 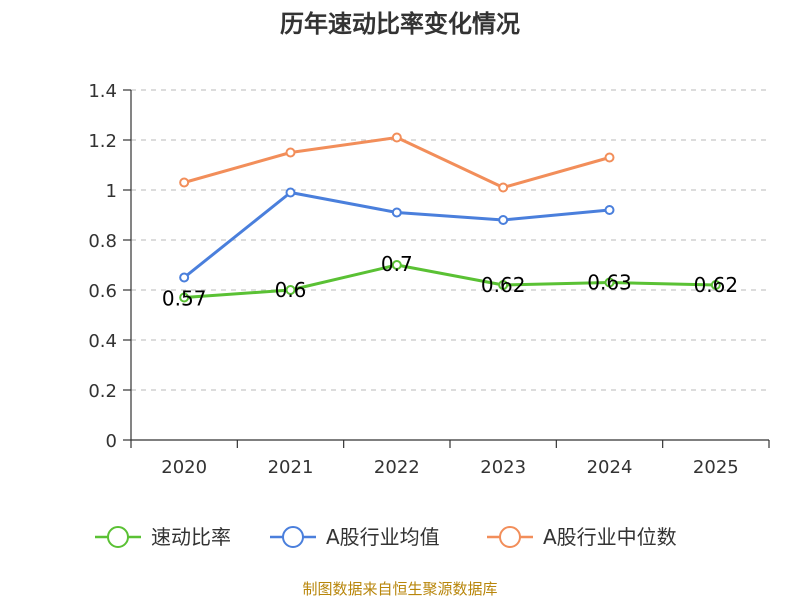 I want to click on point-industry_avg-2023, so click(x=503, y=220).